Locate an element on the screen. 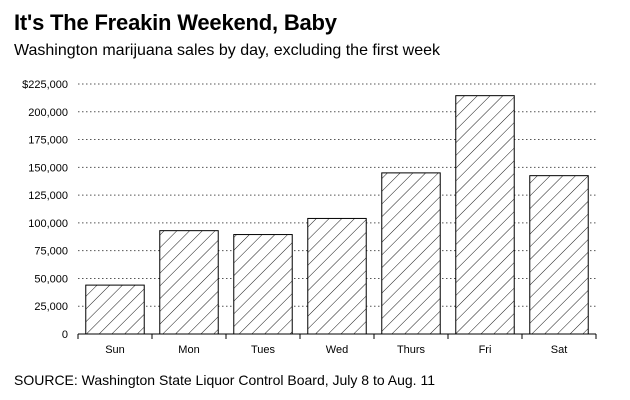 This screenshot has width=630, height=400. x-tick-label: Mon is located at coordinates (188, 350).